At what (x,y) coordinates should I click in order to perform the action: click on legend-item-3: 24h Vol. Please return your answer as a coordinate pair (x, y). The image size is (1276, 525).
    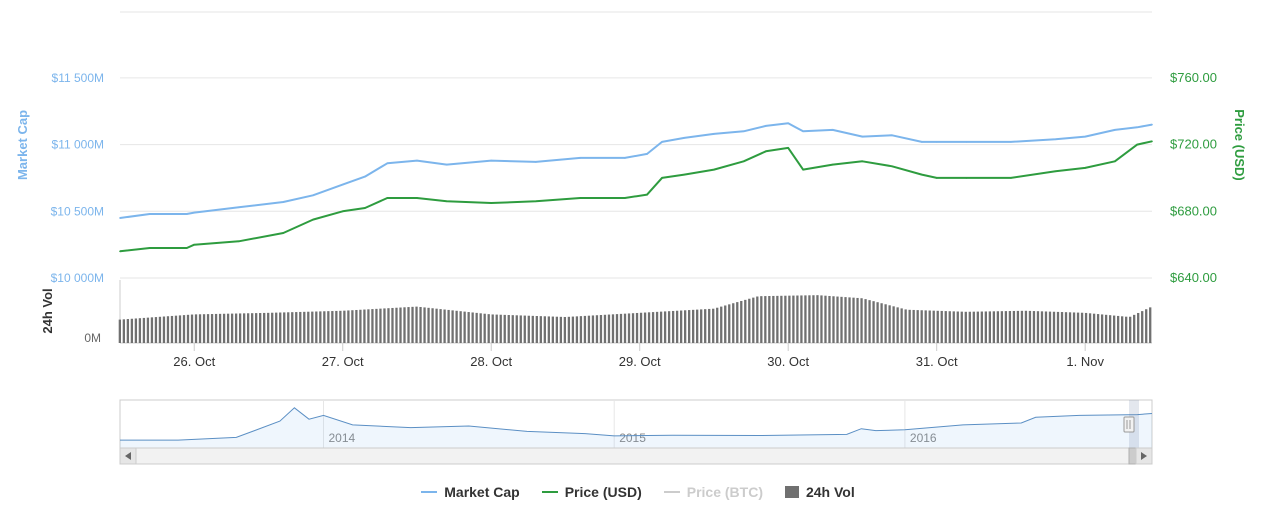
    Looking at the image, I should click on (819, 492).